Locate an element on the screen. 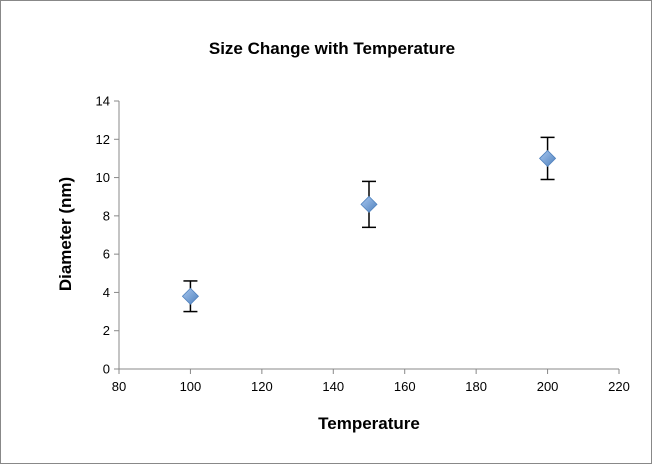  x-tick-label: 80 is located at coordinates (119, 386).